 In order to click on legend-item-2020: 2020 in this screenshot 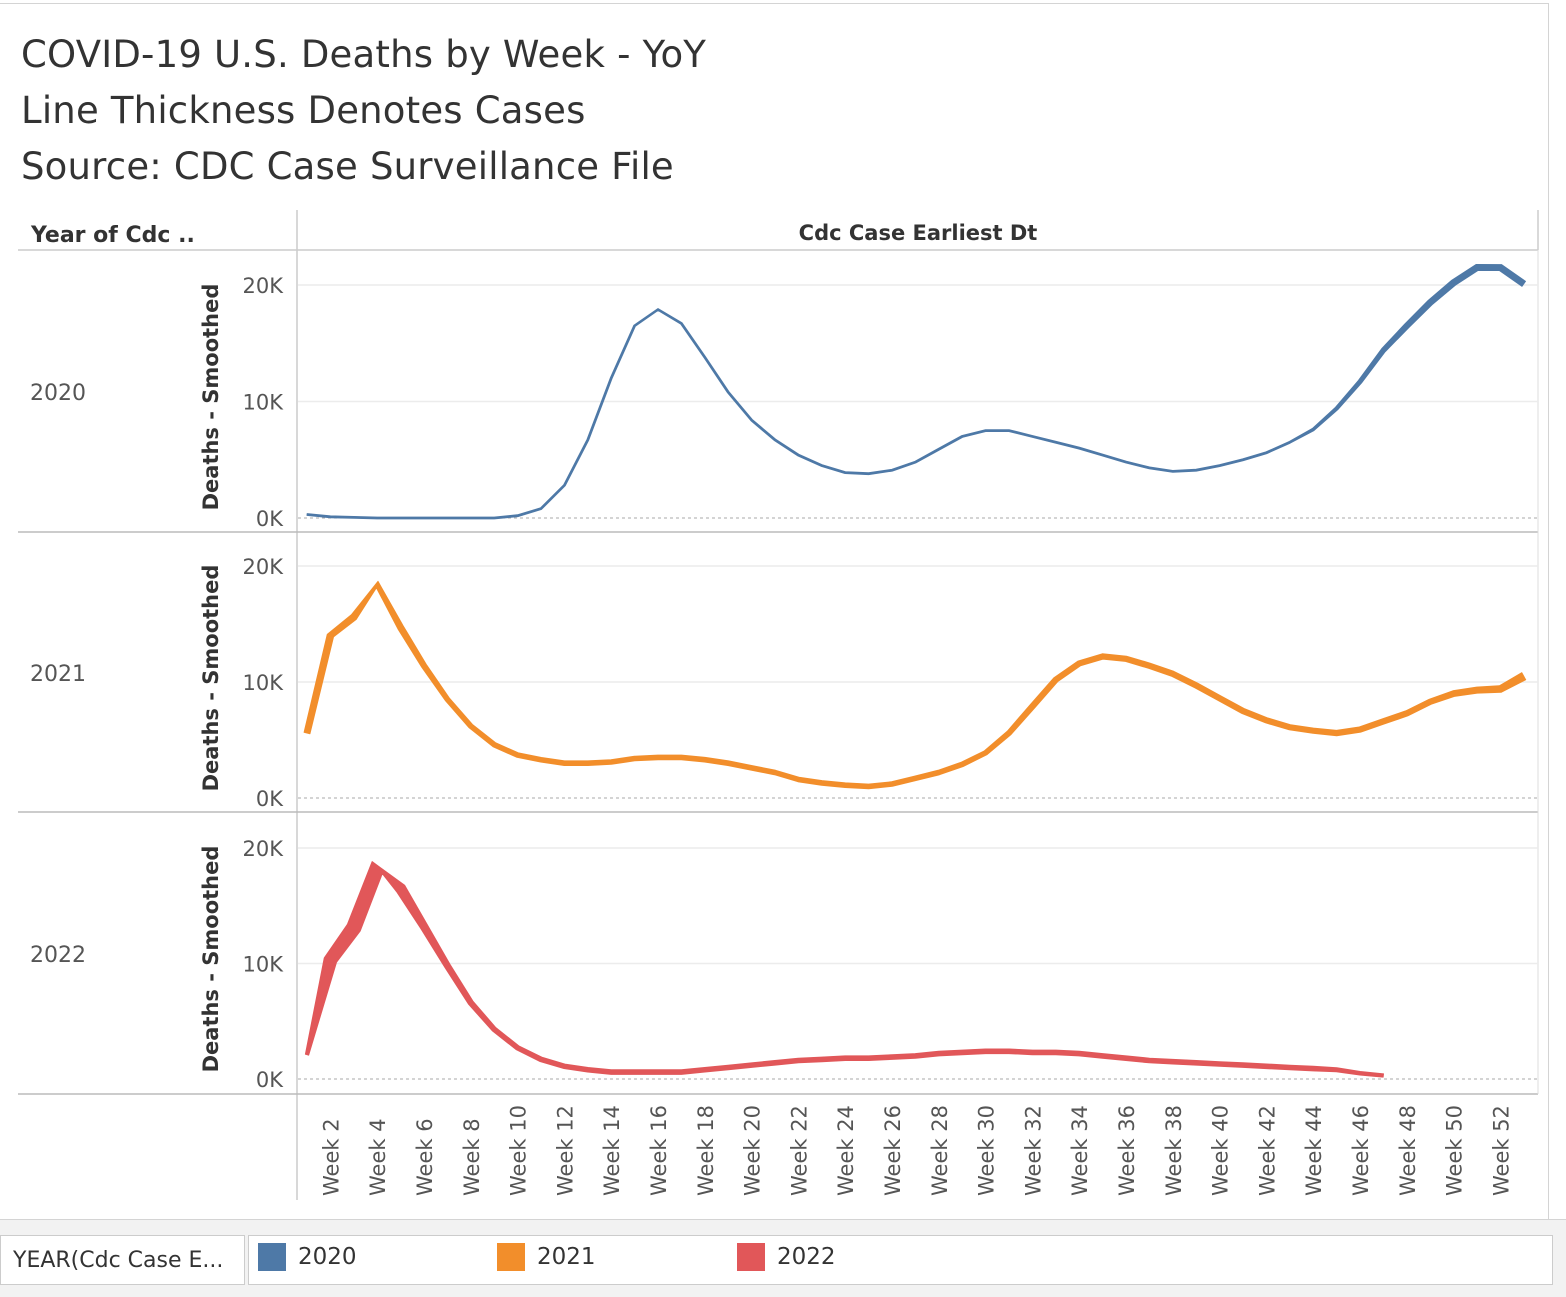, I will do `click(307, 1257)`.